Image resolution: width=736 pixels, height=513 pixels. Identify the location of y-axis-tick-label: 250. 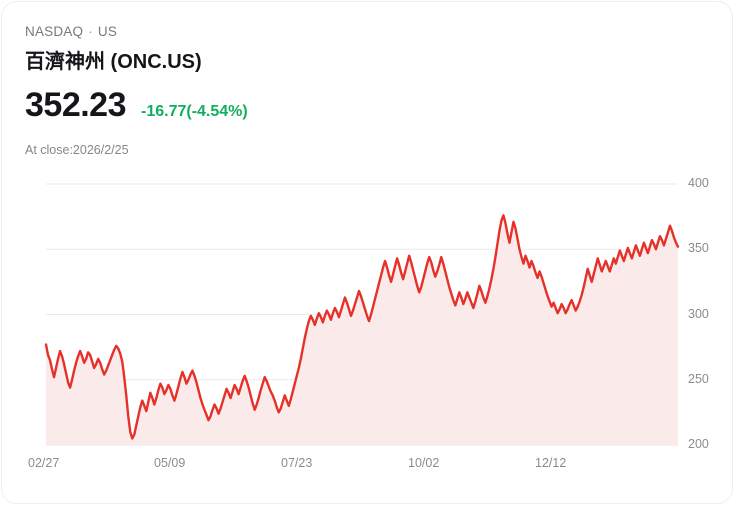
(698, 378).